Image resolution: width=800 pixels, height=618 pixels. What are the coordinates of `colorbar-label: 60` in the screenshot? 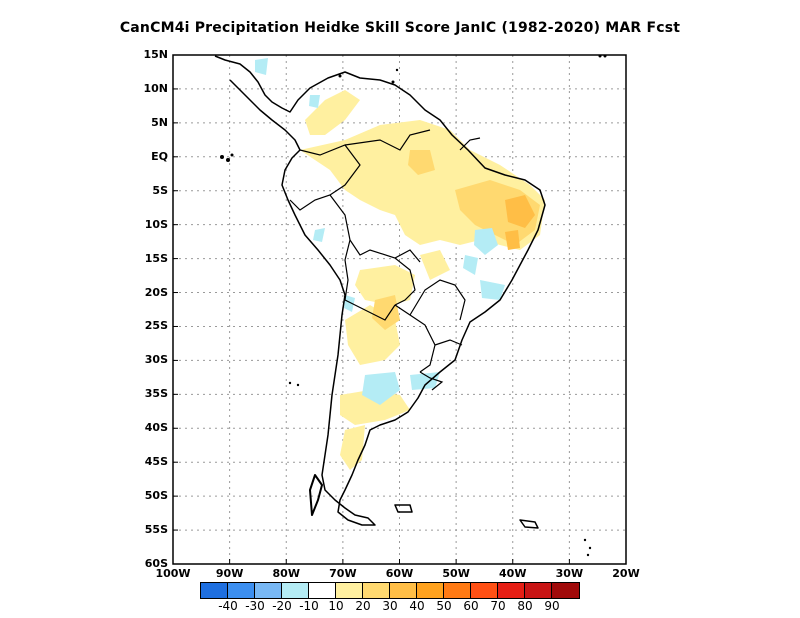 It's located at (471, 606).